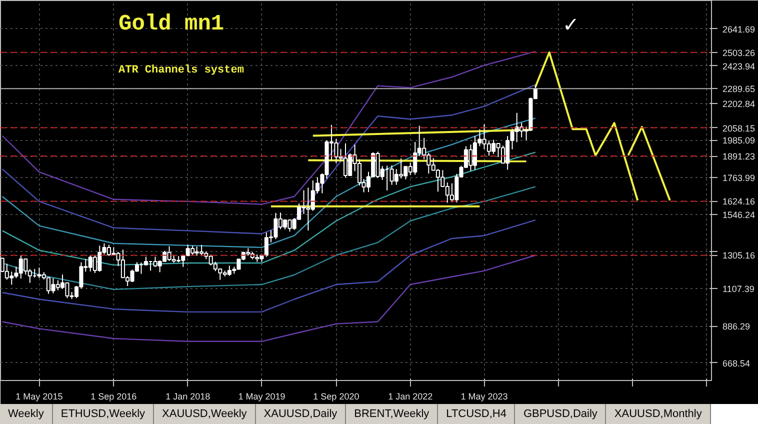 This screenshot has width=758, height=424. What do you see at coordinates (477, 414) in the screenshot?
I see `text: LTCUSD,H4` at bounding box center [477, 414].